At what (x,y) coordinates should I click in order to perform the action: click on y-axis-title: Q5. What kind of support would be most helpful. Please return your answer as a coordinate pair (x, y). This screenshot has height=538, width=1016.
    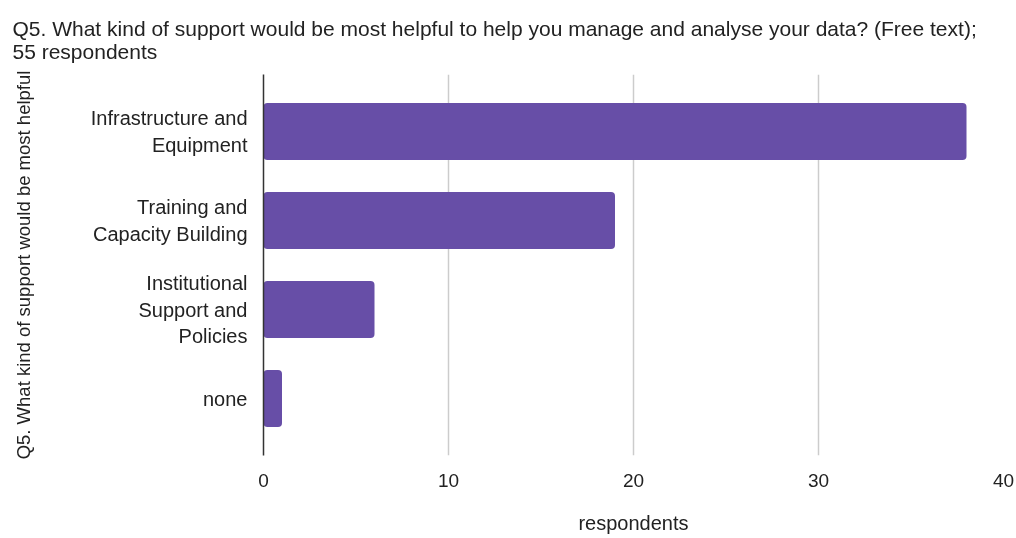
    Looking at the image, I should click on (23, 265).